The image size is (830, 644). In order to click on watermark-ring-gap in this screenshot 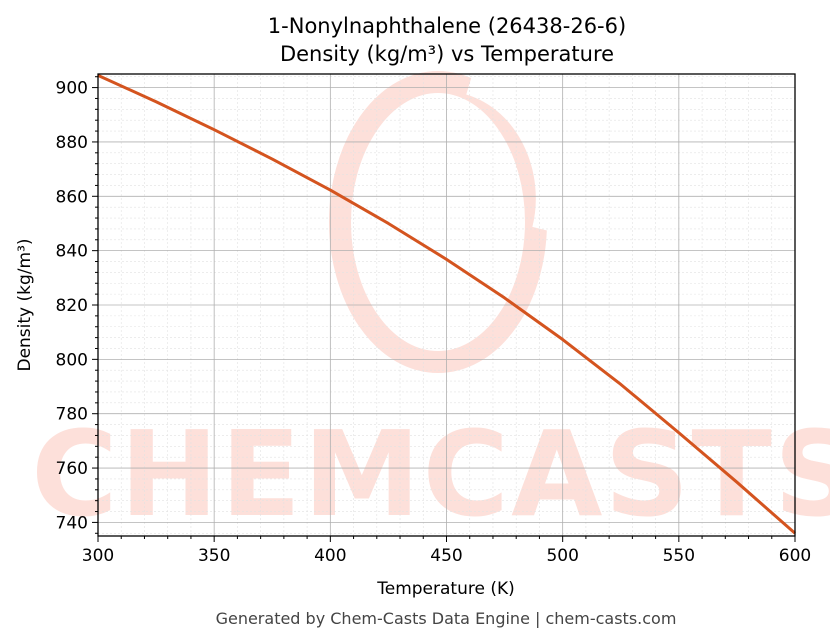, I will do `click(513, 151)`.